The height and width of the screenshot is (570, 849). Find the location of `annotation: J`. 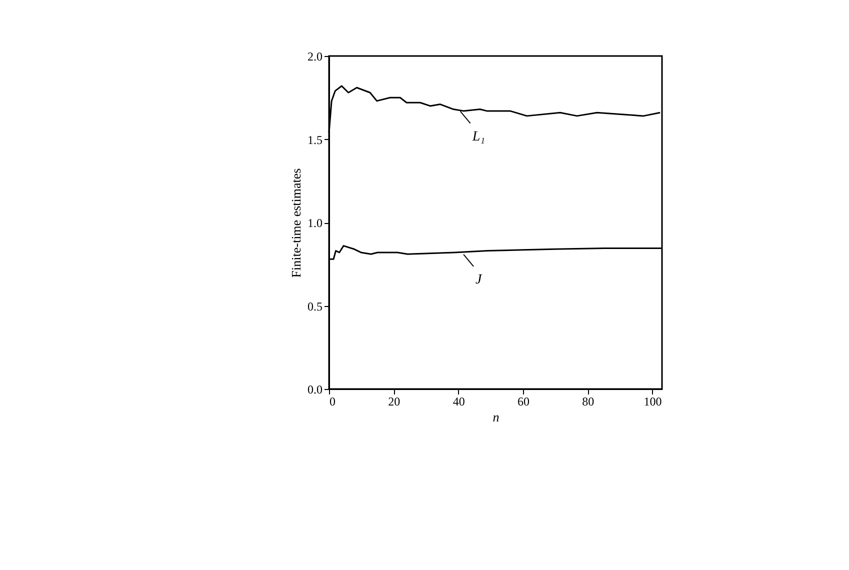

annotation: J is located at coordinates (479, 280).